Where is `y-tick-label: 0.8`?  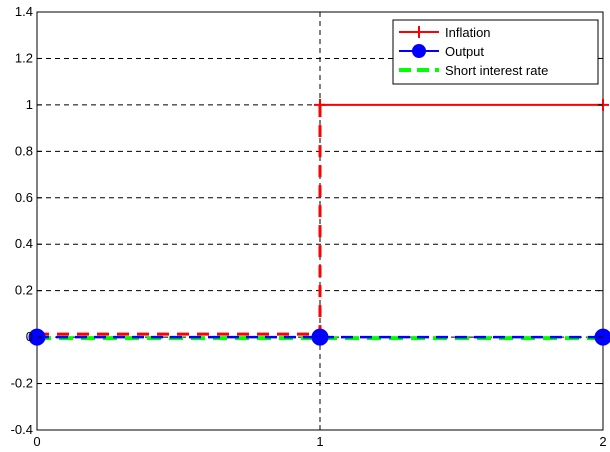
y-tick-label: 0.8 is located at coordinates (24, 150).